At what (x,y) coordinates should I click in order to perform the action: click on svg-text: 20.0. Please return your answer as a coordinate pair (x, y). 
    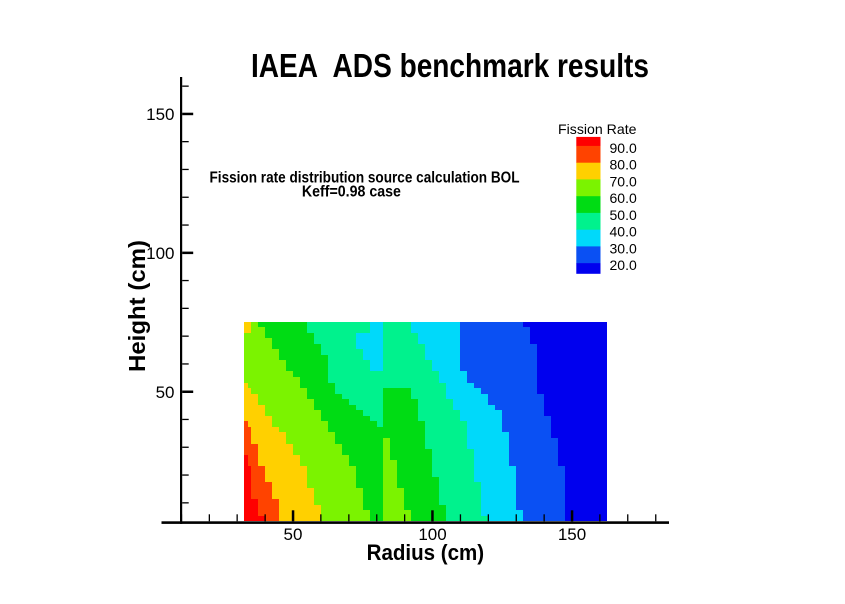
    Looking at the image, I should click on (623, 265).